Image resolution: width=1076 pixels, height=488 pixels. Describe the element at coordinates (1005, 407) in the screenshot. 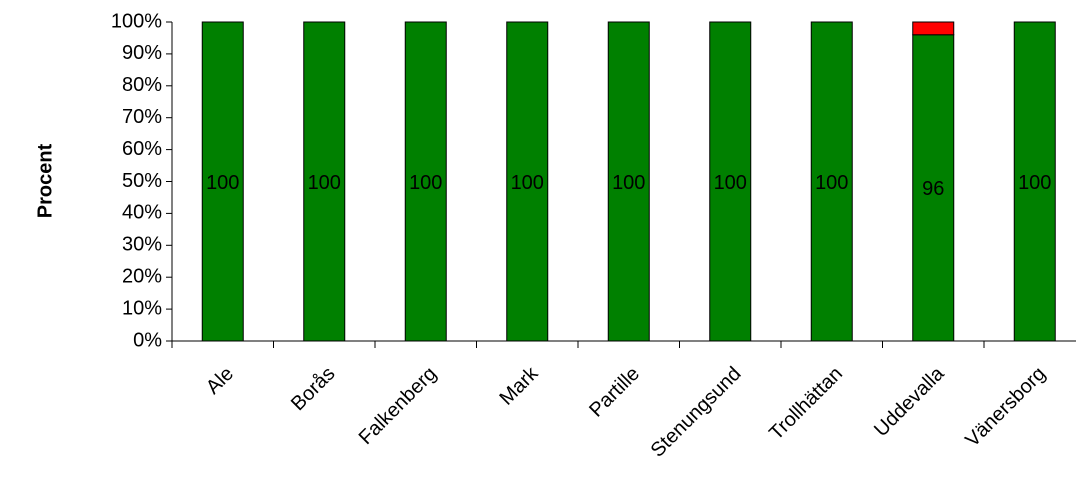

I see `x-tick-label: Vänersborg` at that location.